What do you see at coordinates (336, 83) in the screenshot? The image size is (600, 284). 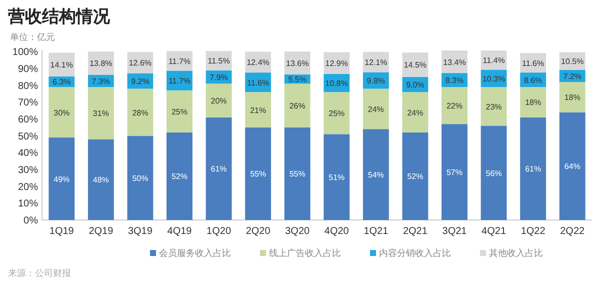 I see `data-label: 10.8%` at bounding box center [336, 83].